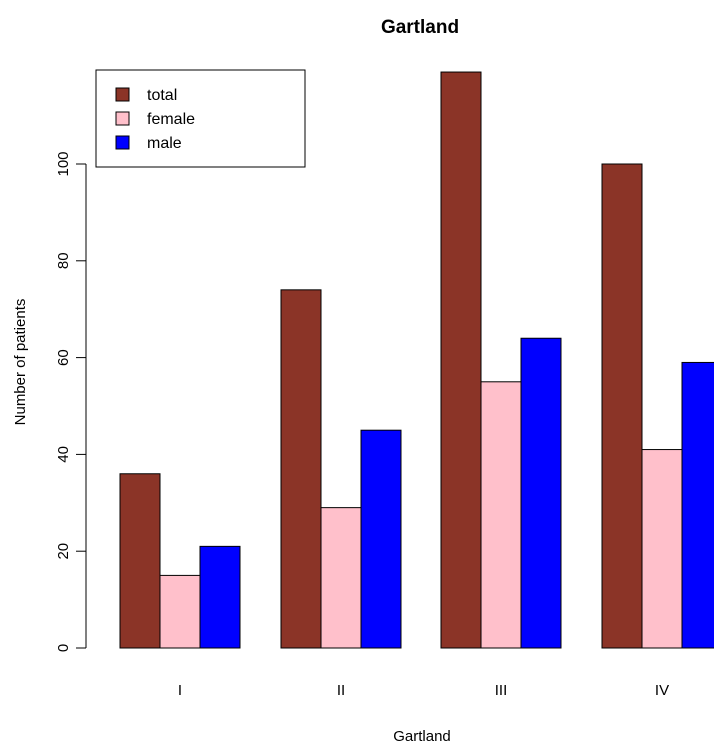 This screenshot has width=714, height=742. What do you see at coordinates (423, 690) in the screenshot?
I see `x-axis: I II III IV` at bounding box center [423, 690].